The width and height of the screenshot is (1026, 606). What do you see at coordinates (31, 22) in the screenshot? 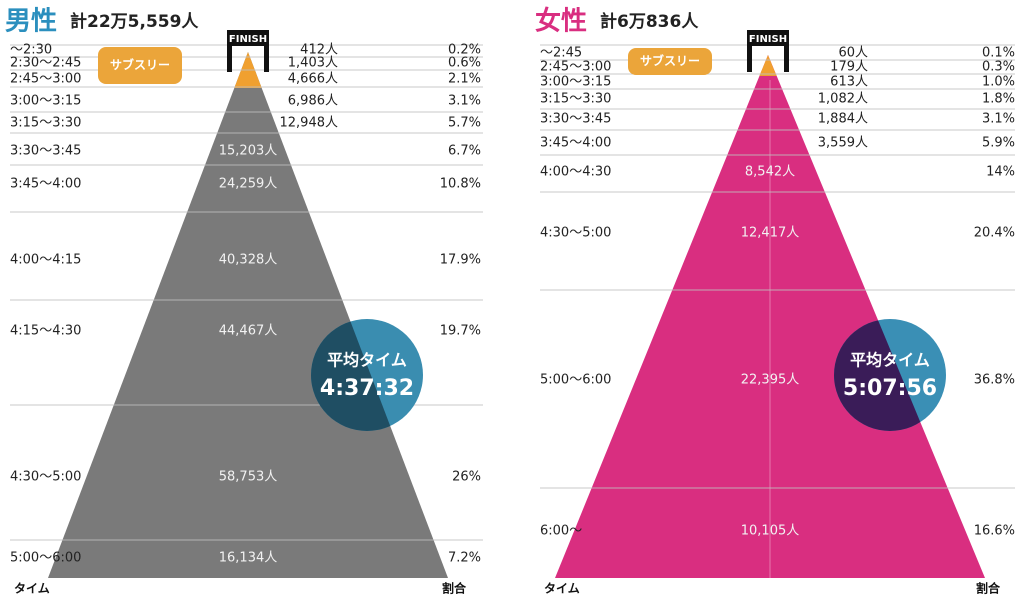
I see `panel-title: 男性` at bounding box center [31, 22].